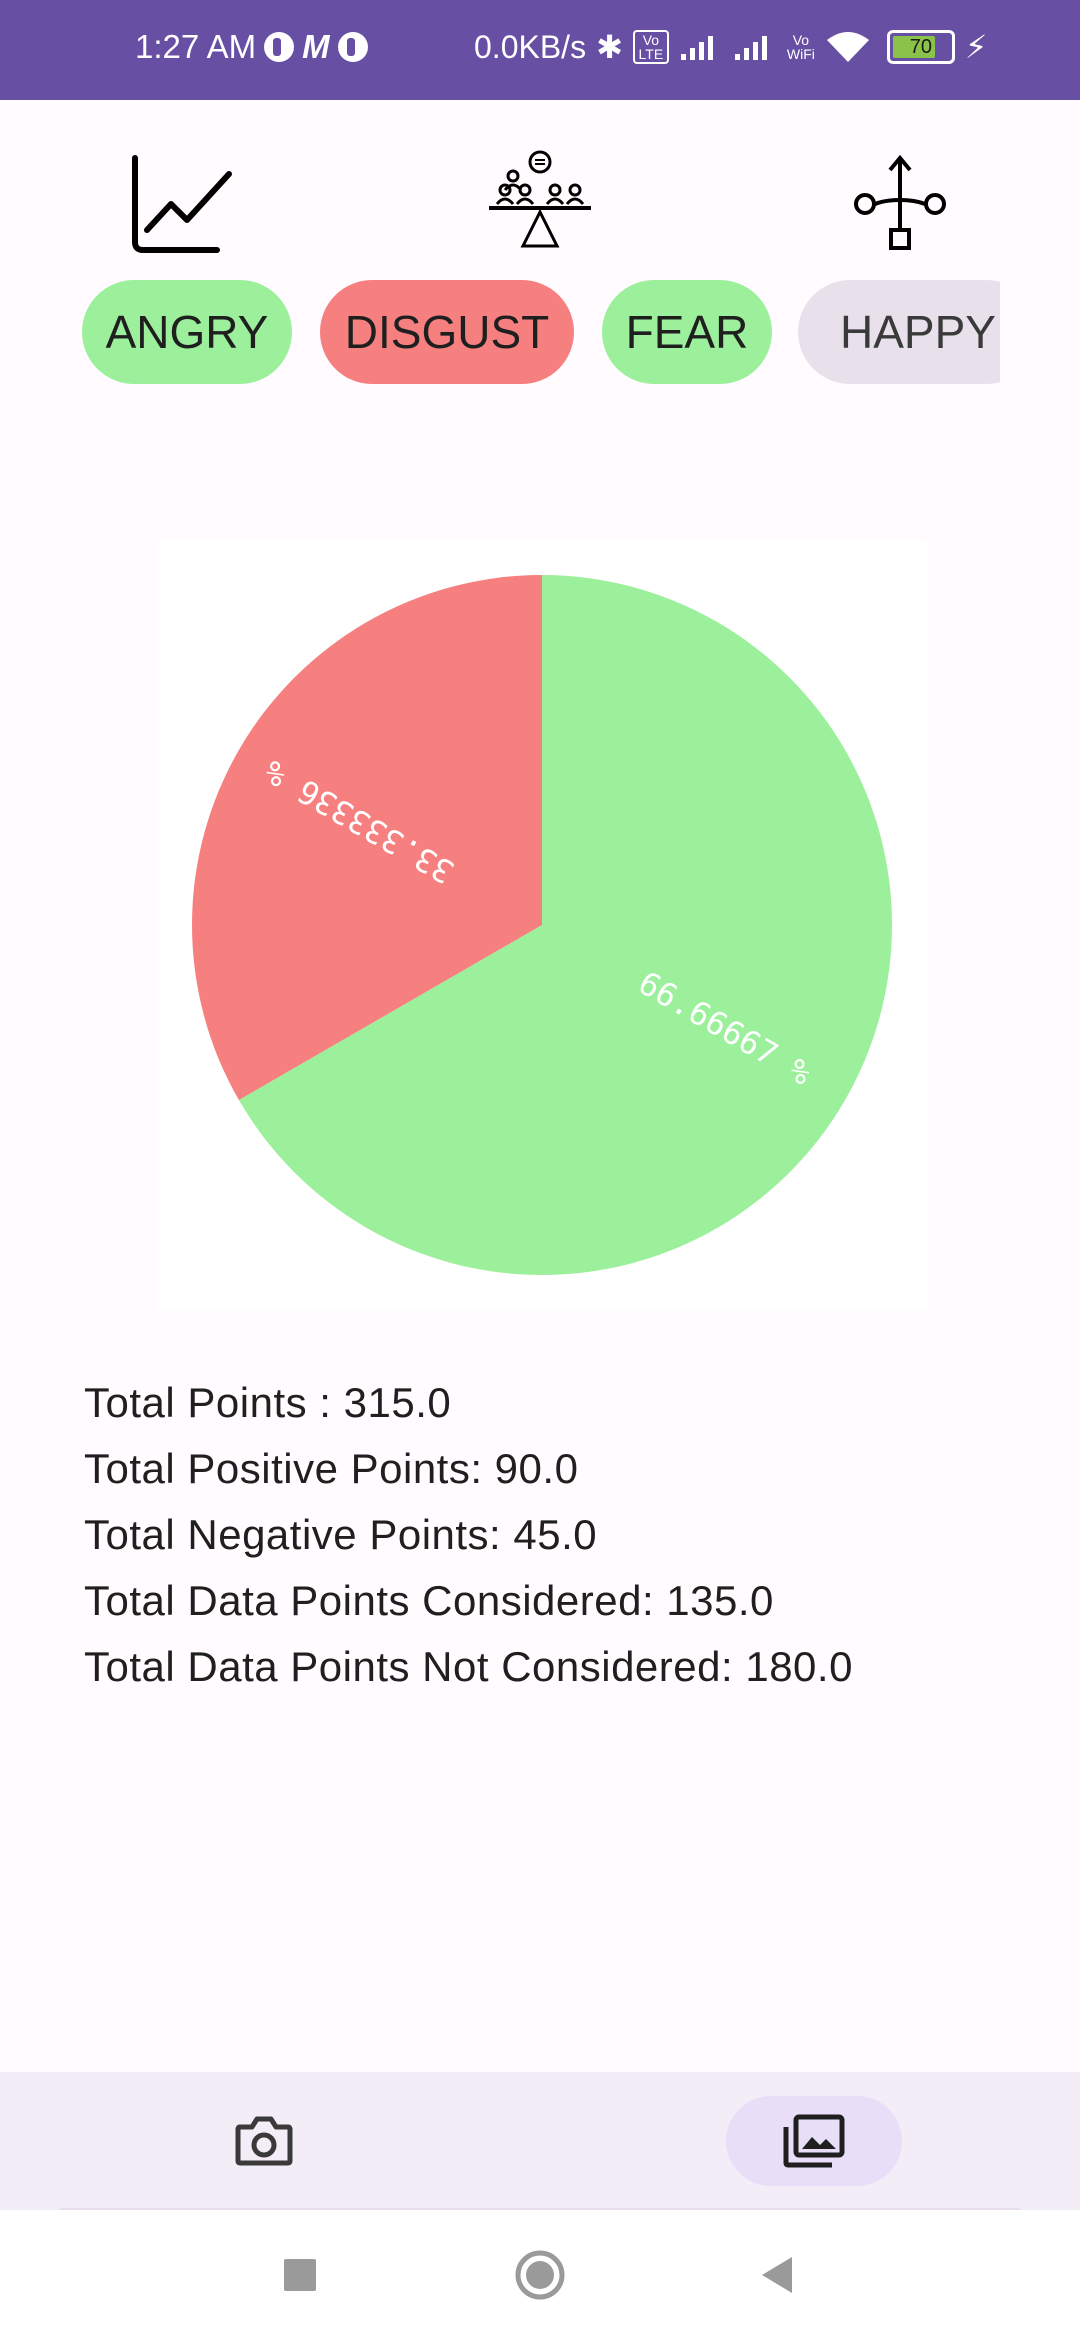 This screenshot has width=1080, height=2340. Describe the element at coordinates (900, 205) in the screenshot. I see `flow-split-icon` at that location.